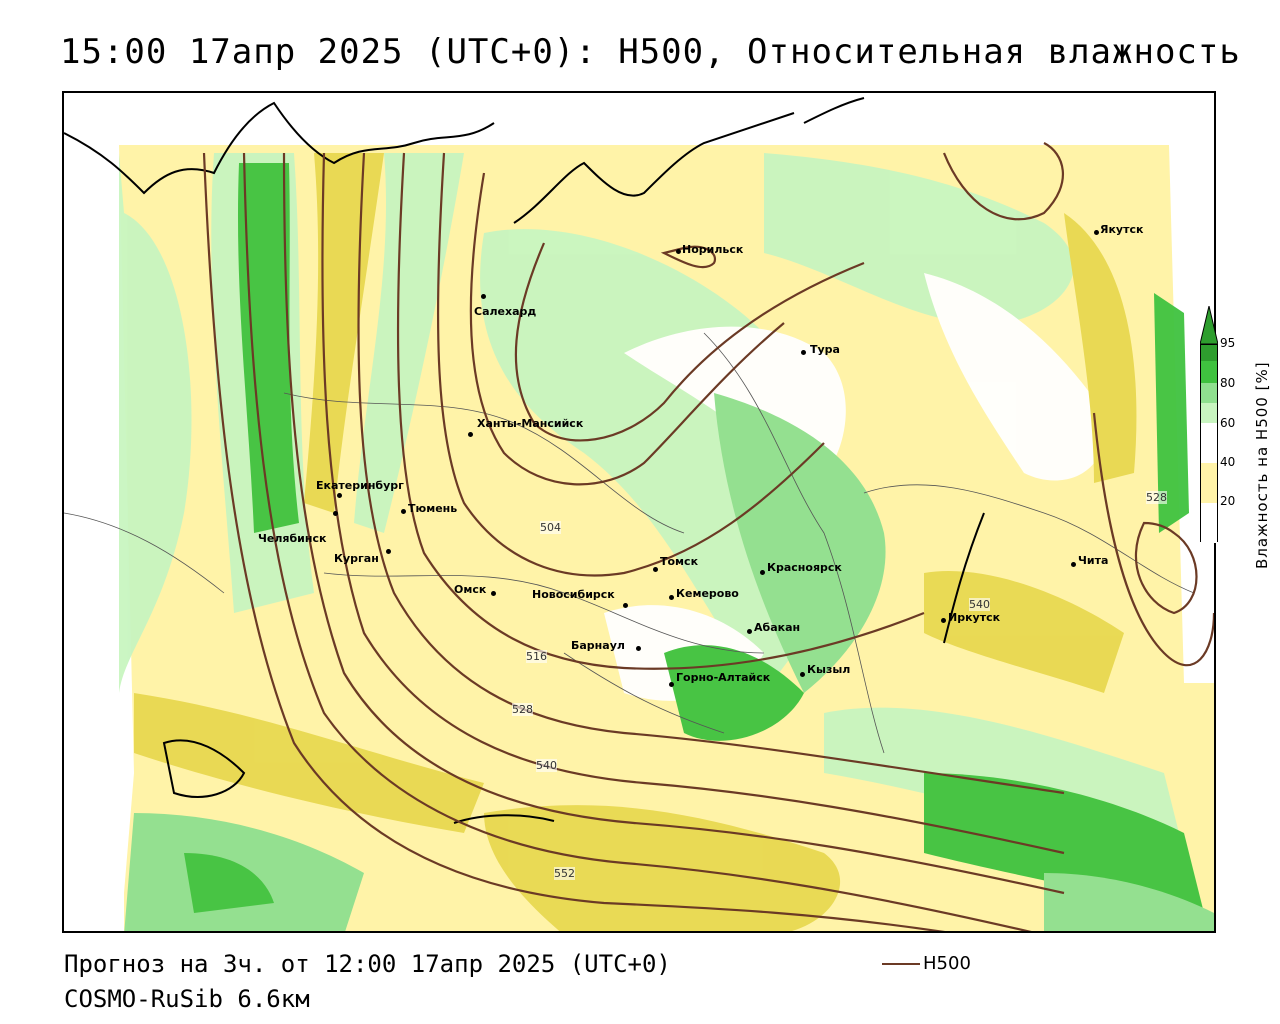 This screenshot has height=1024, width=1280. What do you see at coordinates (1228, 423) in the screenshot?
I see `colorbar-tick: 60` at bounding box center [1228, 423].